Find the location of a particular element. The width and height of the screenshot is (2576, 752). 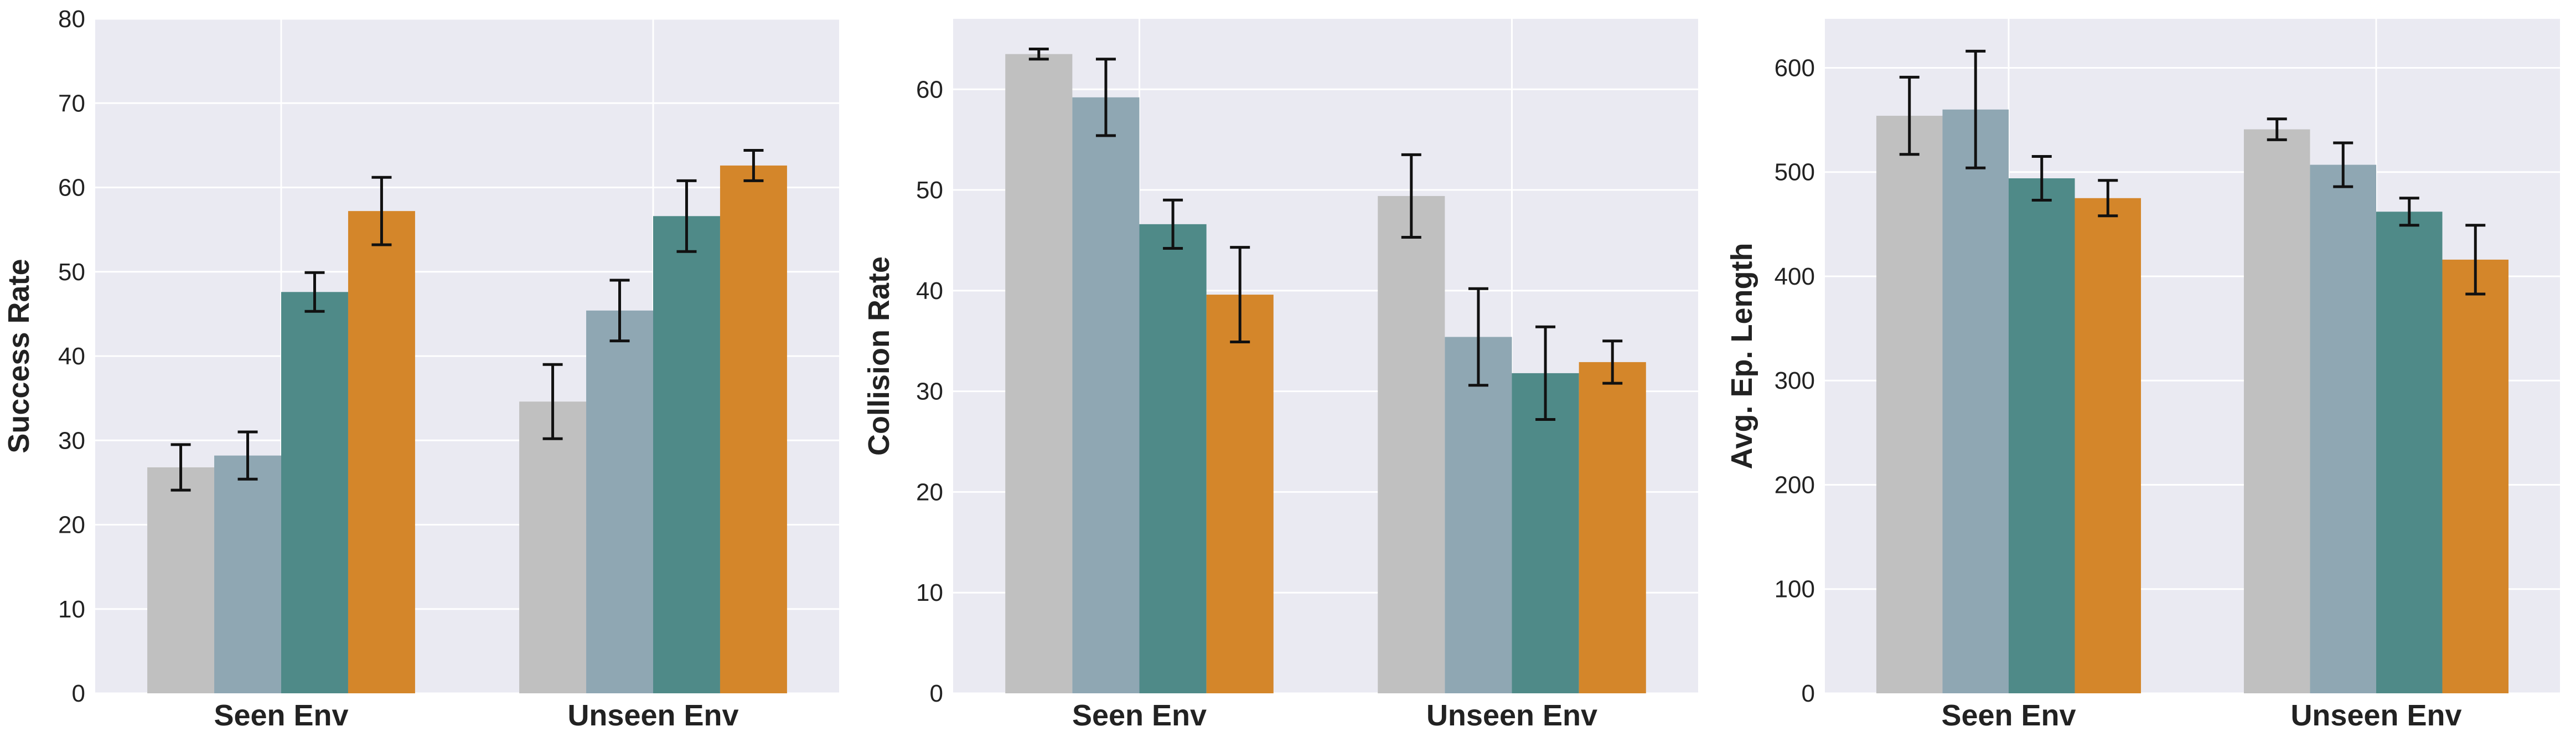

success-rate-y-tick-label: 50 is located at coordinates (71, 273).